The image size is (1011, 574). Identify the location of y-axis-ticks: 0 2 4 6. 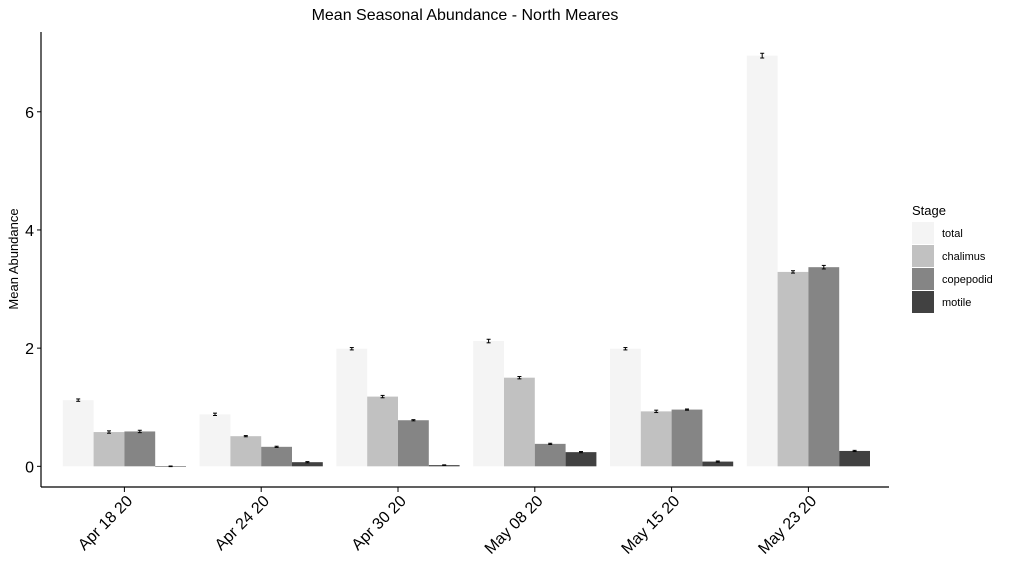
(33, 290).